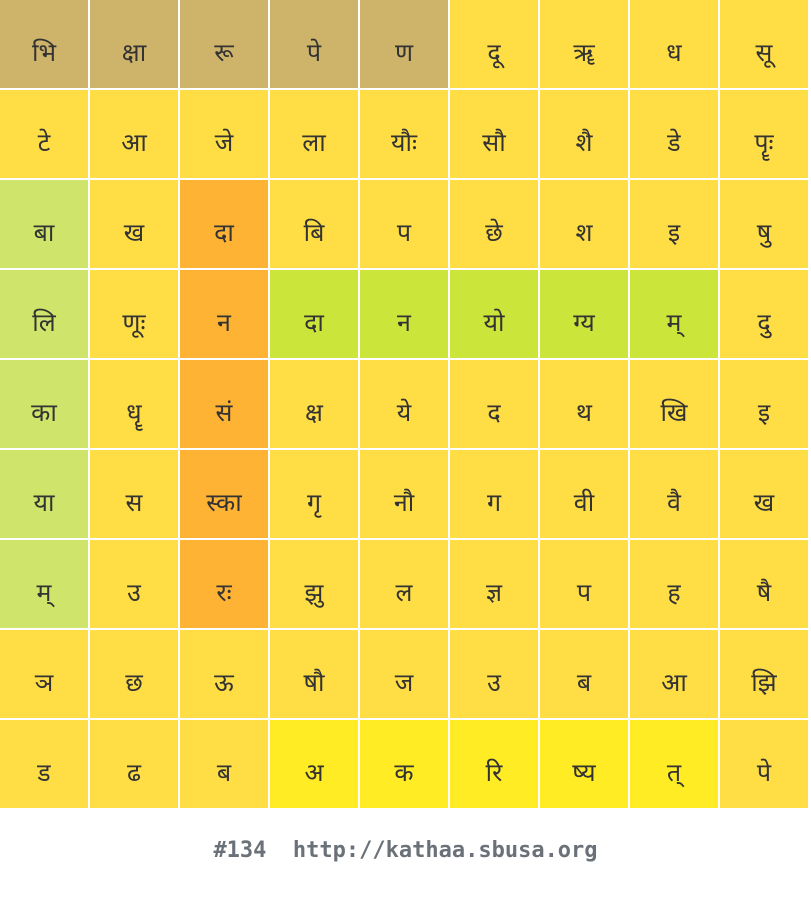 This screenshot has height=897, width=811. What do you see at coordinates (405, 585) in the screenshot?
I see `grid-cell-r7-c5: ल` at bounding box center [405, 585].